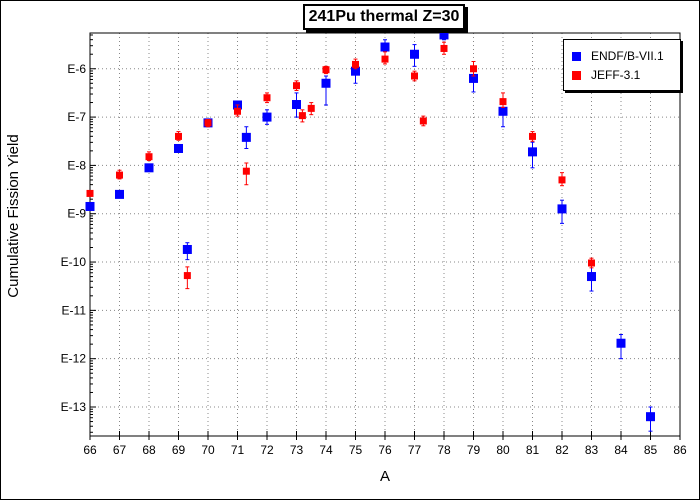  What do you see at coordinates (627, 56) in the screenshot?
I see `legend-label-endf: ENDF/B-VII.1` at bounding box center [627, 56].